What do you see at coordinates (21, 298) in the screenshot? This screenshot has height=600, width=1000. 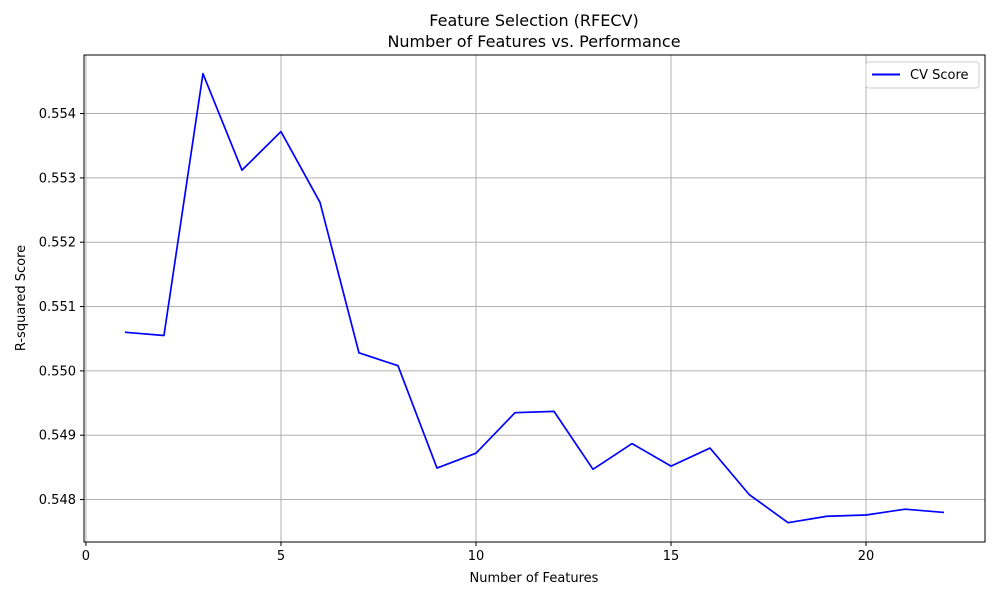 I see `y-axis-label: R-squared Score` at bounding box center [21, 298].